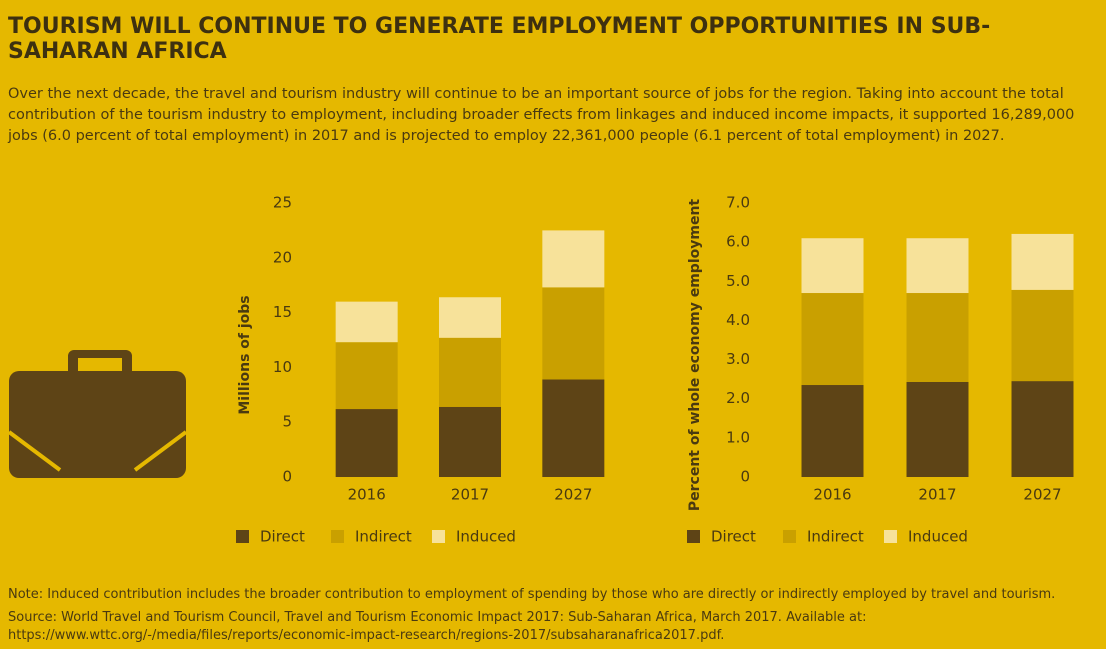 The width and height of the screenshot is (1106, 649). What do you see at coordinates (738, 242) in the screenshot?
I see `y-tick-label: 6.0` at bounding box center [738, 242].